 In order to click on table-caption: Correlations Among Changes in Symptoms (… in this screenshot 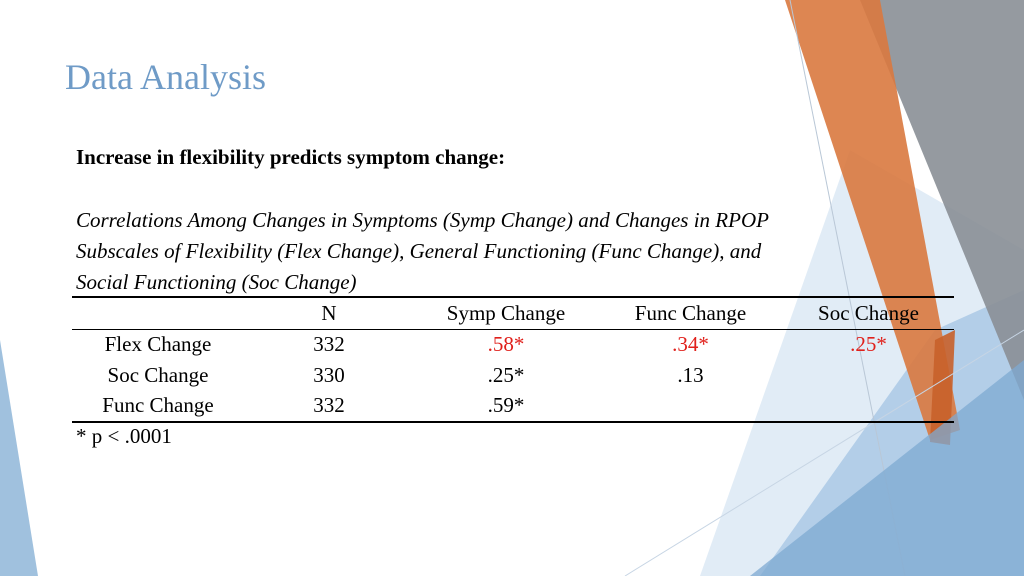, I will do `click(506, 251)`.